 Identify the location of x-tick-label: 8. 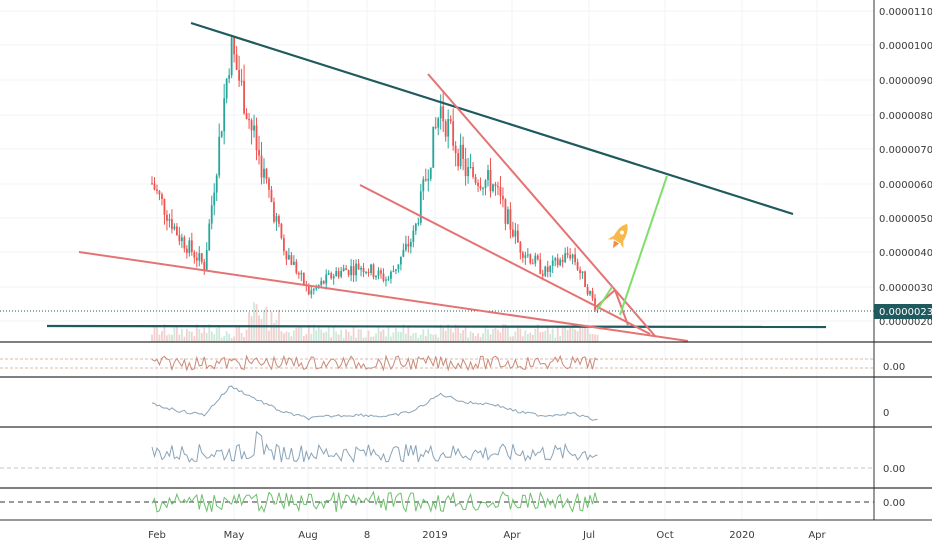
(367, 535).